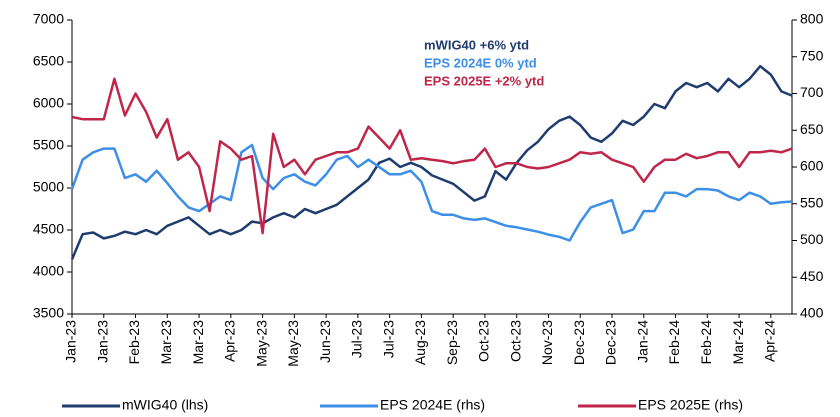 This screenshot has height=417, width=840. What do you see at coordinates (812, 55) in the screenshot?
I see `y2-tick-label: 750` at bounding box center [812, 55].